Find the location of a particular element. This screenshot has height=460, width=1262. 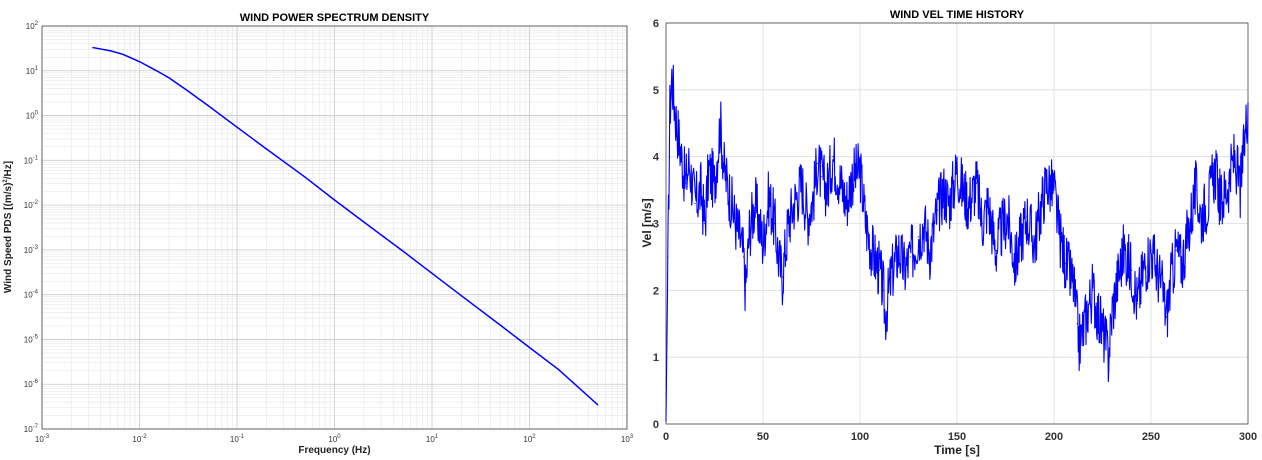

psd-x-tick-exponent: -1 is located at coordinates (242, 437).